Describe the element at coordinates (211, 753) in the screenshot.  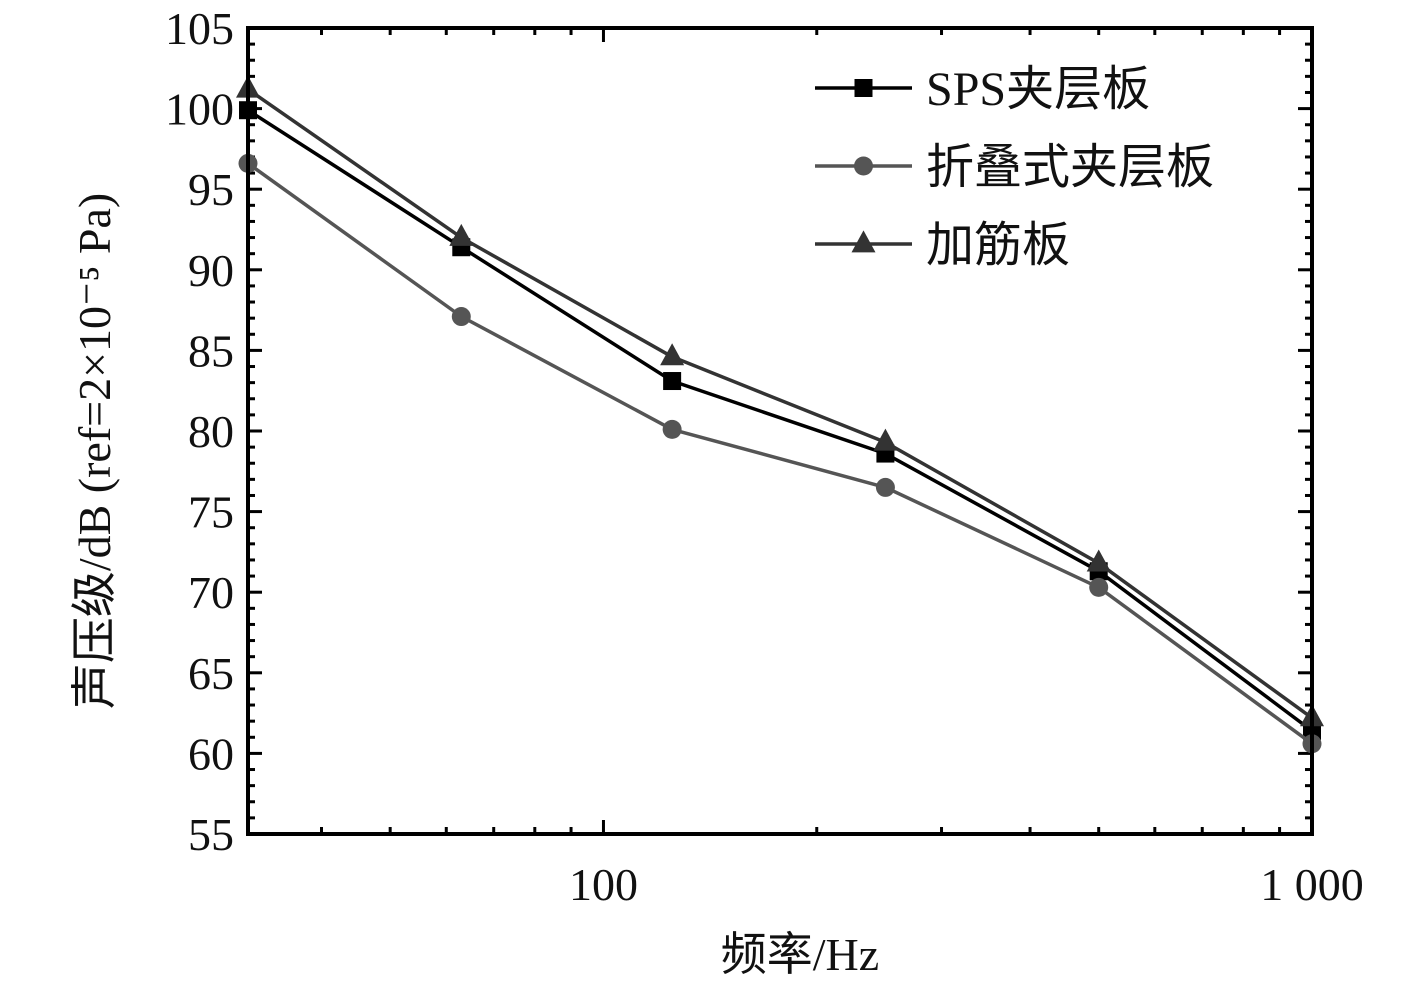
I see `y-tick-label: 60` at that location.